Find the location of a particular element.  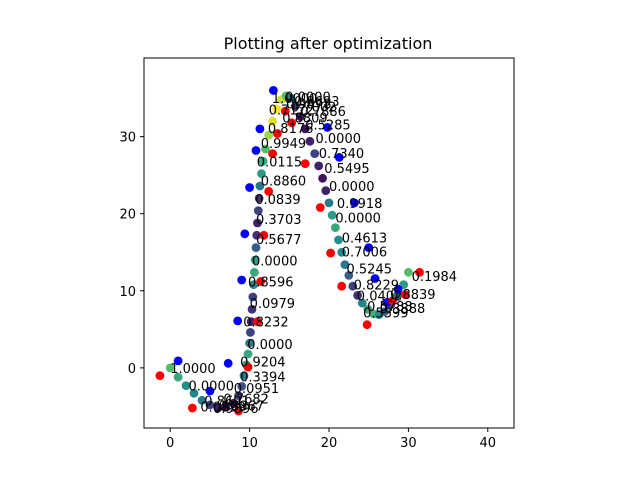

annotation-label-33: 0.5495 is located at coordinates (347, 169).